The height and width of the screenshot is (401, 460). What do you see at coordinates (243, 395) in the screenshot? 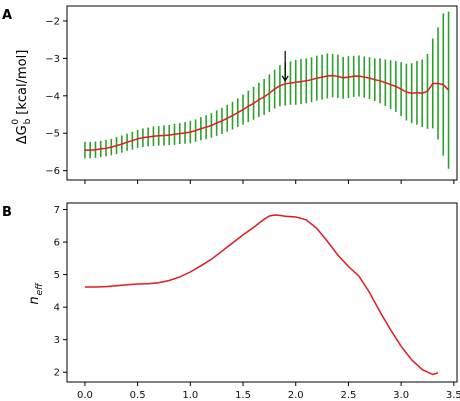
I see `panel-b-x-tick-label: 1.5` at bounding box center [243, 395].